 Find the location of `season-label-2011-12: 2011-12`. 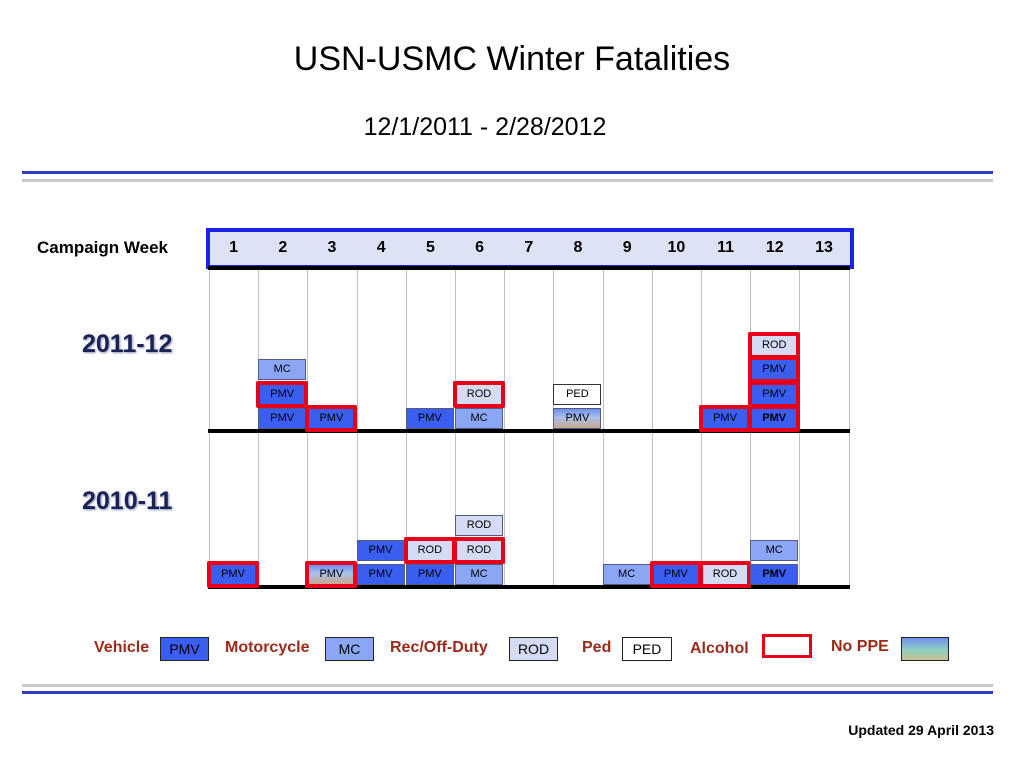

season-label-2011-12: 2011-12 is located at coordinates (127, 344).